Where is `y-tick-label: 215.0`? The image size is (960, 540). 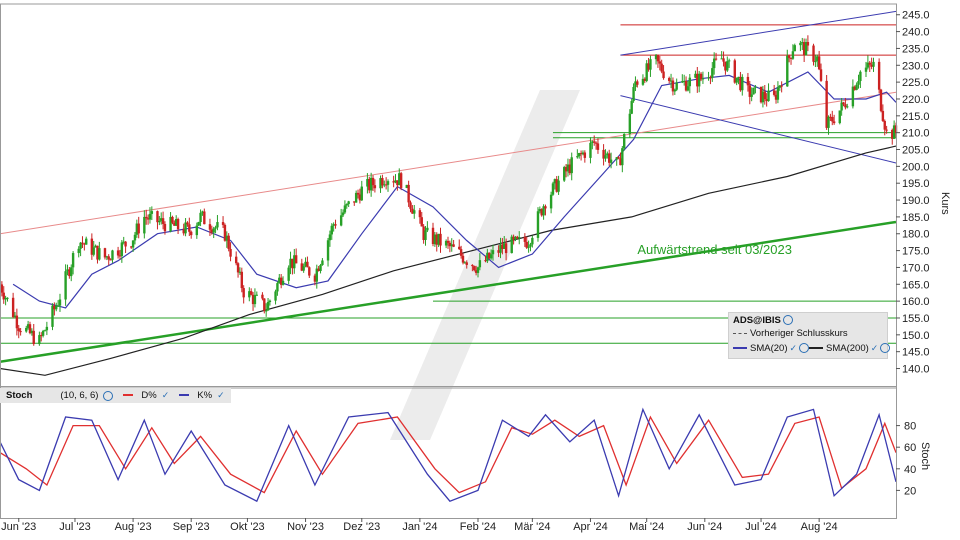
y-tick-label: 215.0 is located at coordinates (916, 117).